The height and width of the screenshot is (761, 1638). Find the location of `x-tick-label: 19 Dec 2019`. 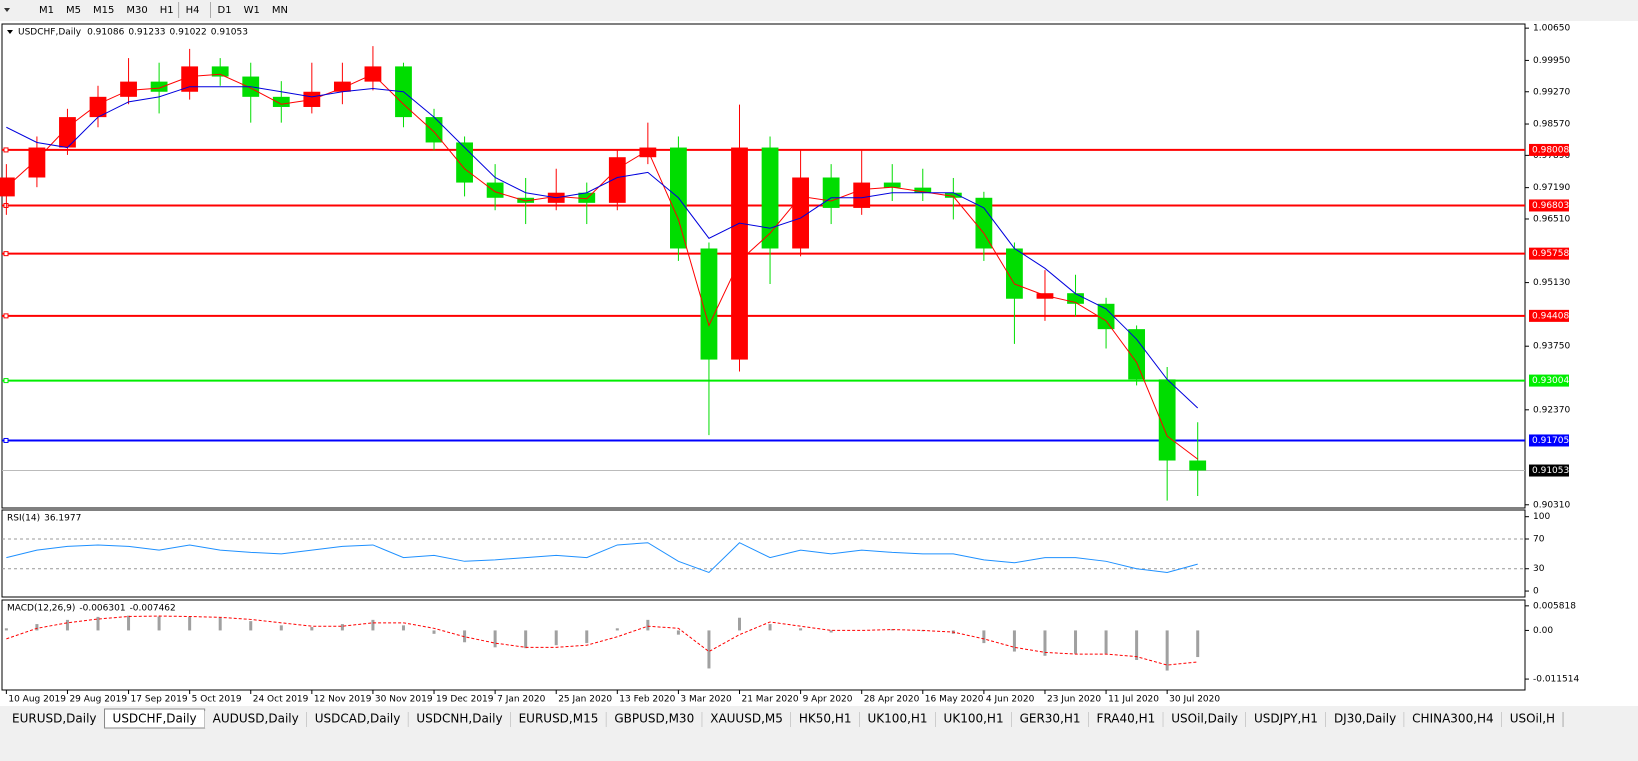

x-tick-label: 19 Dec 2019 is located at coordinates (465, 700).